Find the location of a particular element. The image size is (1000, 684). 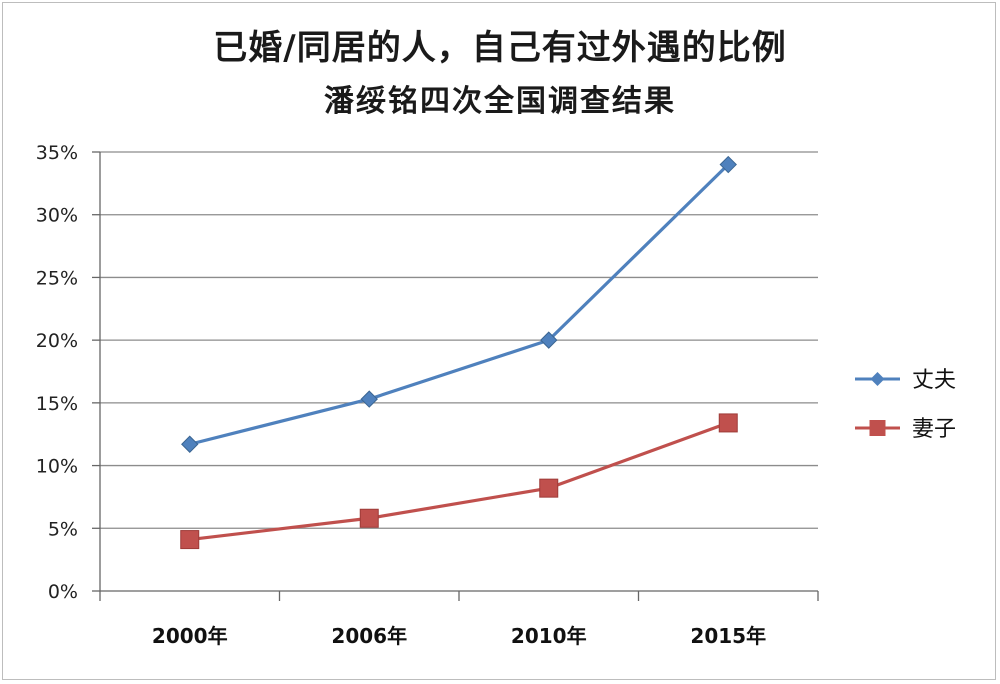

chart-title: 已婚/同居的人，自己有过外遇的比例 is located at coordinates (500, 48).